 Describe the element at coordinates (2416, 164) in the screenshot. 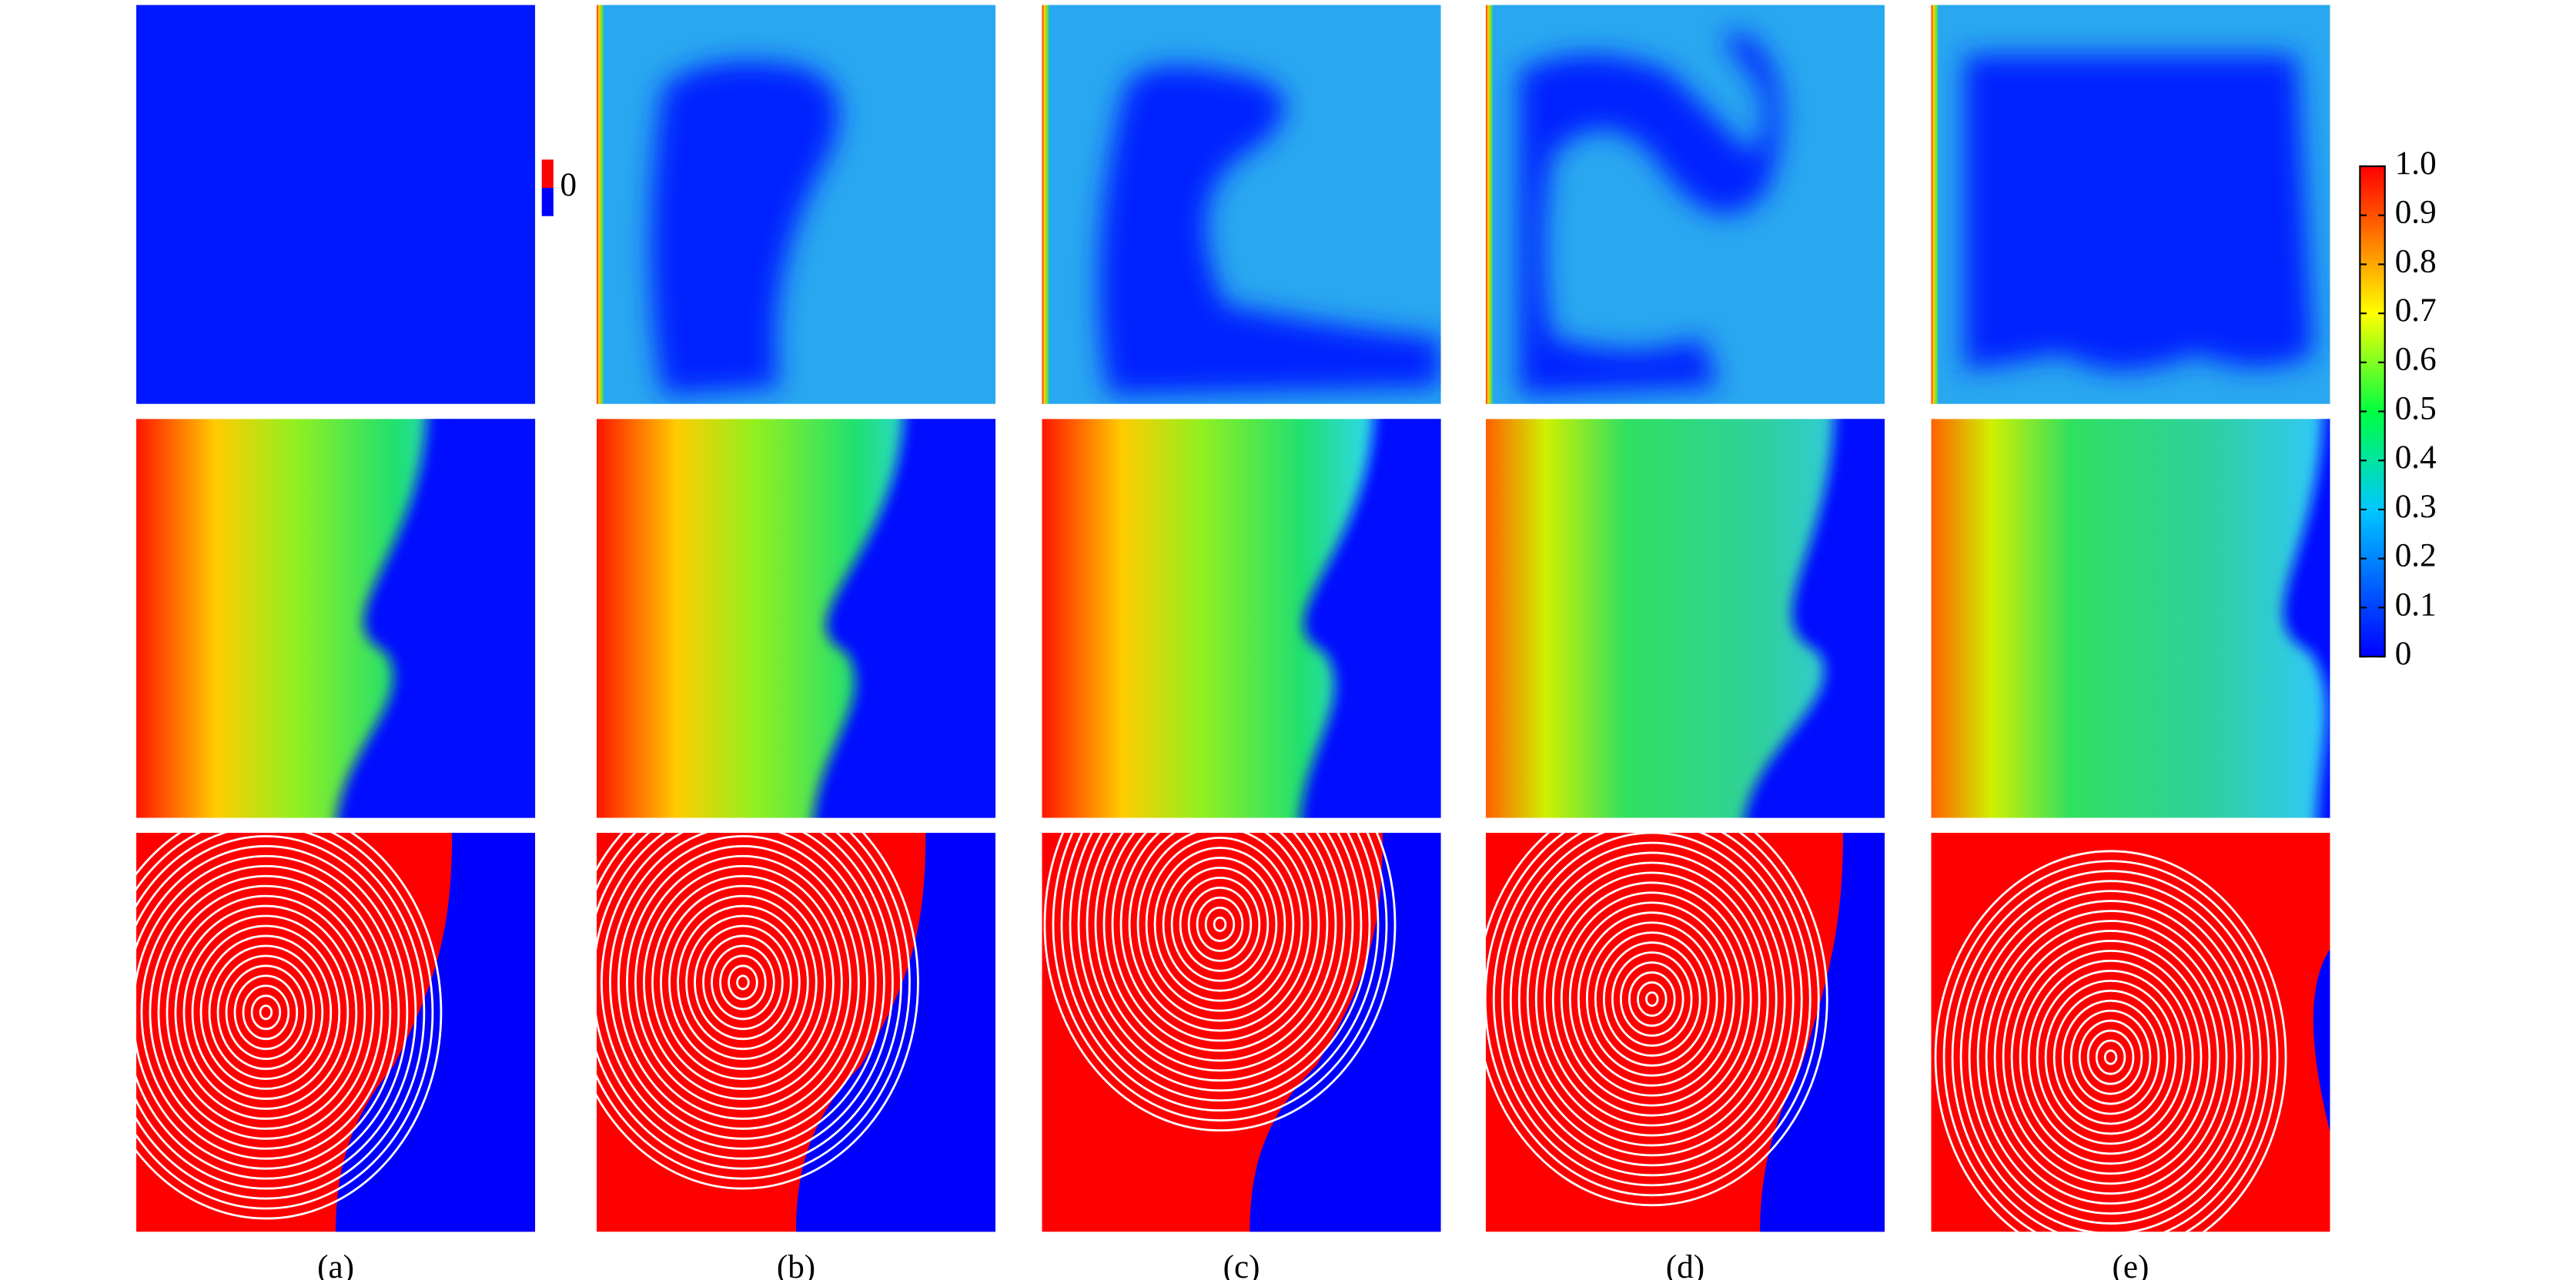

I see `colorbar-tick-label: 1.0` at that location.